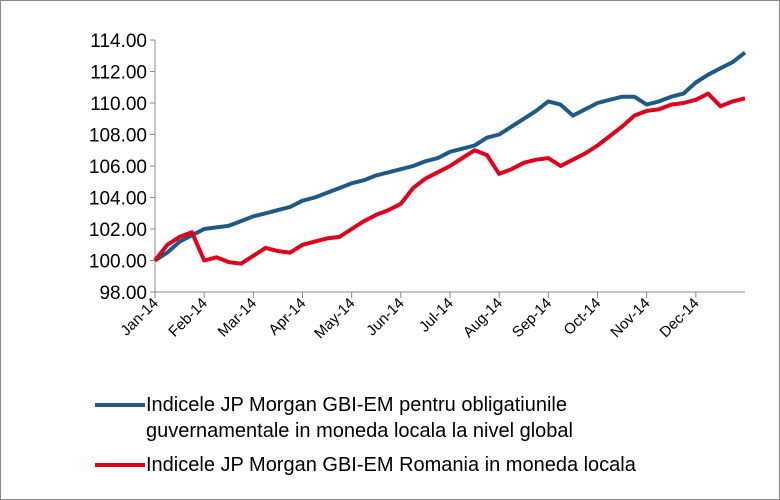 The width and height of the screenshot is (780, 500). Describe the element at coordinates (287, 317) in the screenshot. I see `x-tick-label: Apr-14` at that location.